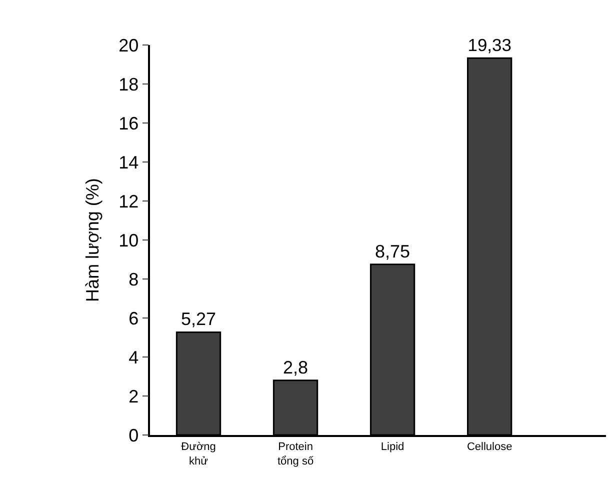 The image size is (616, 493). I want to click on y-tick-label: 12, so click(128, 201).